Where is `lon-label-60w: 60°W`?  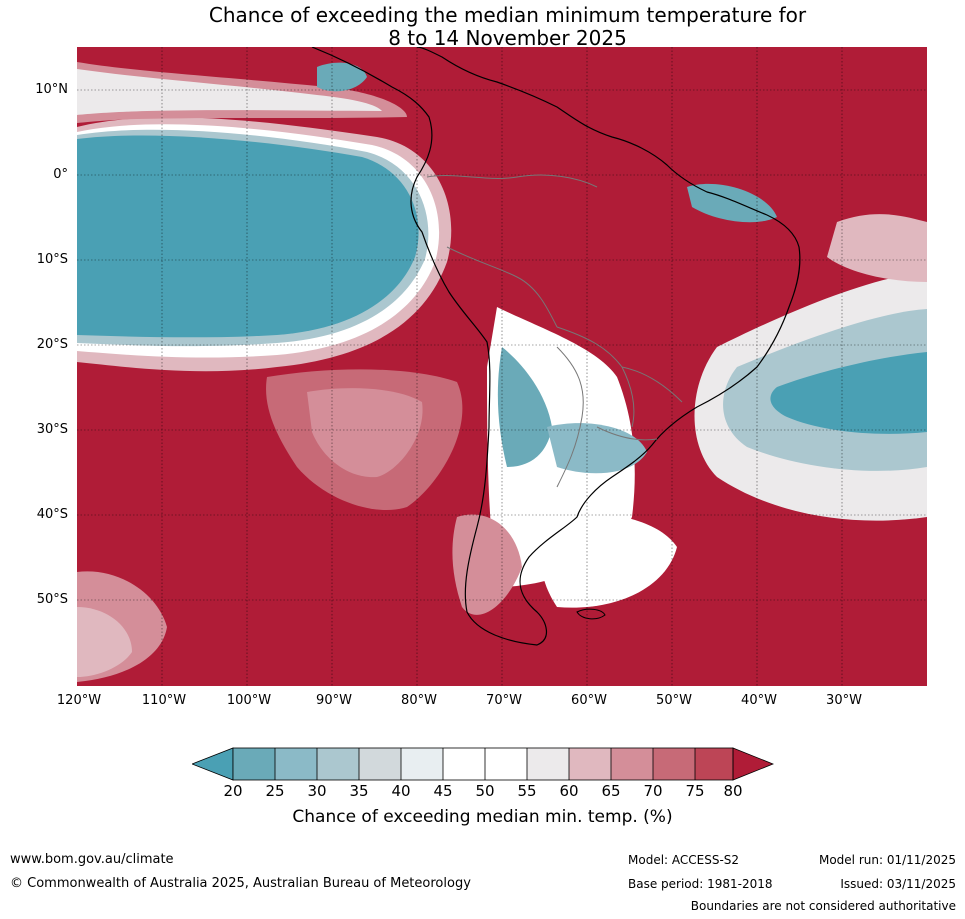 lon-label-60w: 60°W is located at coordinates (589, 700).